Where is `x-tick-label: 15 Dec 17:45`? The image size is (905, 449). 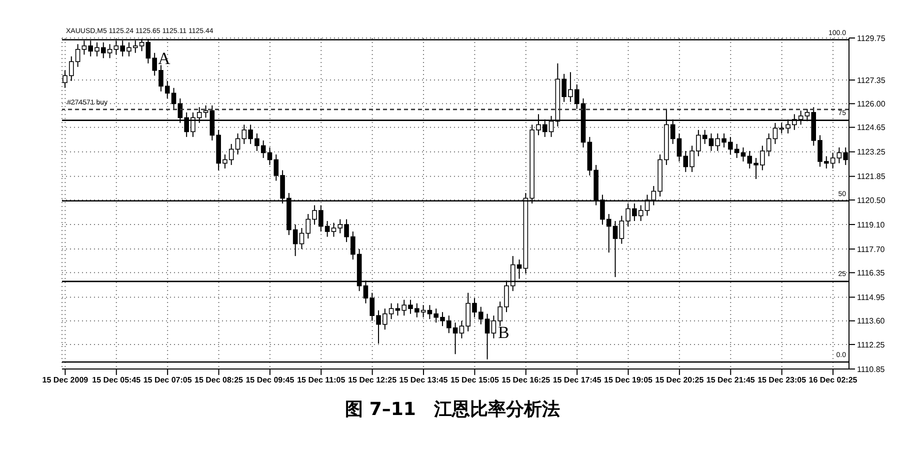
x-tick-label: 15 Dec 17:45 is located at coordinates (577, 380).